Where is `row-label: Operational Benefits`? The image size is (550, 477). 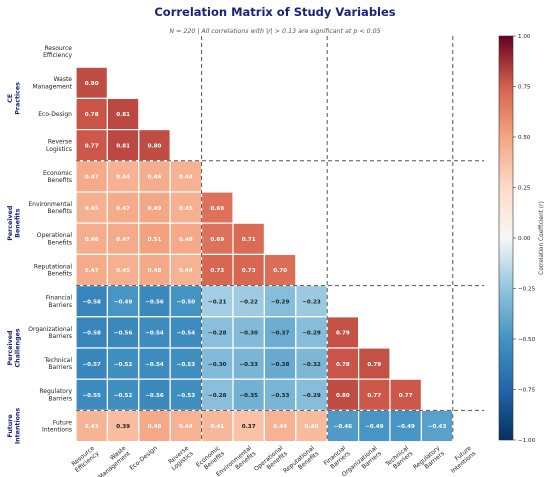 row-label: Operational Benefits is located at coordinates (55, 239).